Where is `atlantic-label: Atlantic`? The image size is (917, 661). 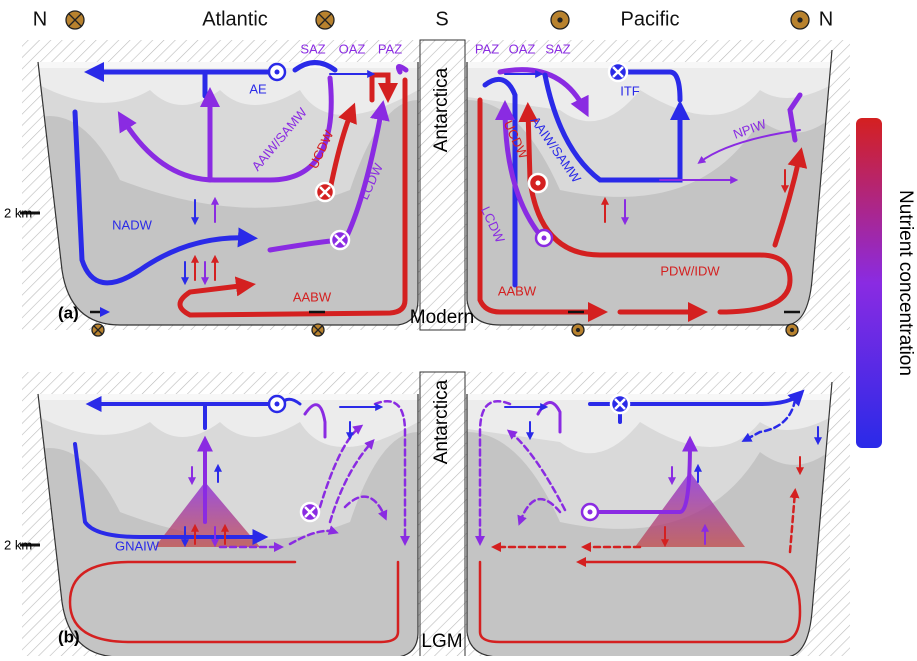 atlantic-label: Atlantic is located at coordinates (235, 19).